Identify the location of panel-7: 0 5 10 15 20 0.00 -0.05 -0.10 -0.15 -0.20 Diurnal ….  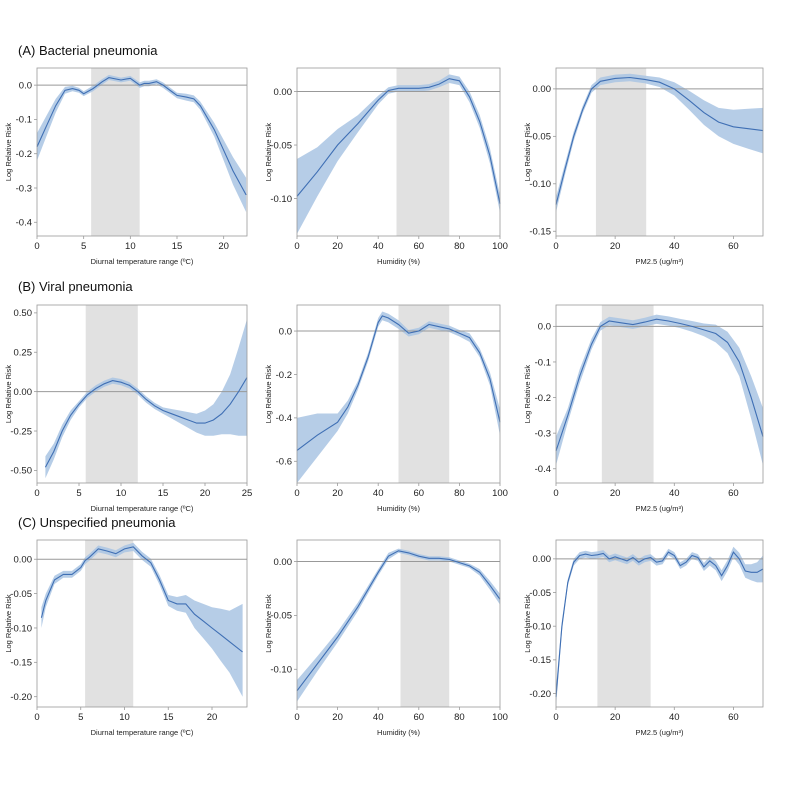
(126, 638).